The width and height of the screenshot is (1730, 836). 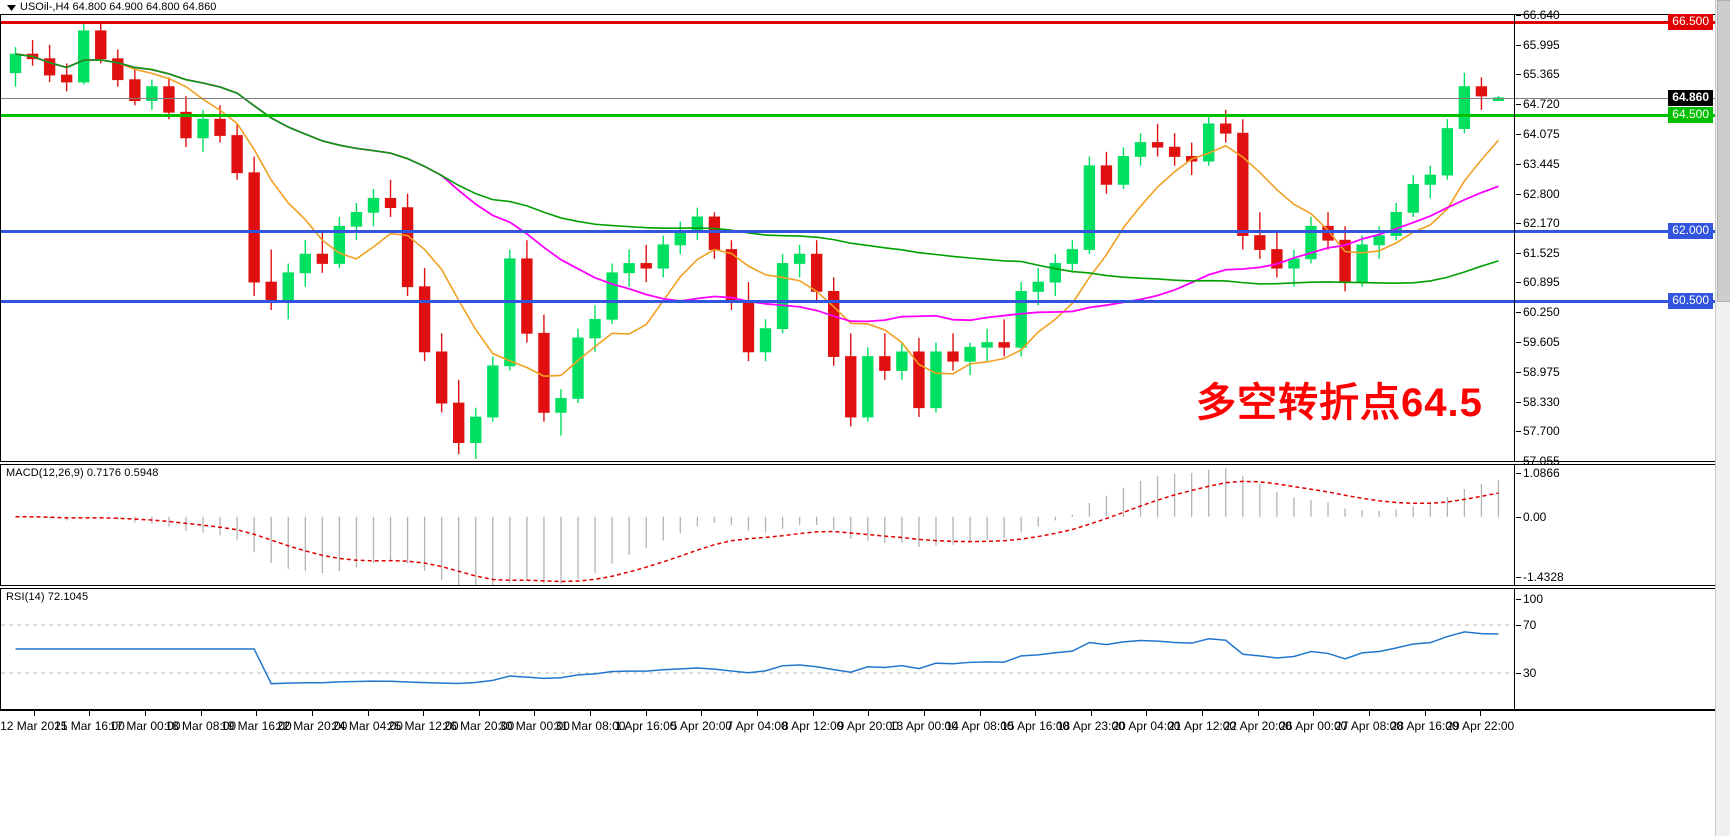 What do you see at coordinates (1690, 21) in the screenshot?
I see `price-tag: 66.500` at bounding box center [1690, 21].